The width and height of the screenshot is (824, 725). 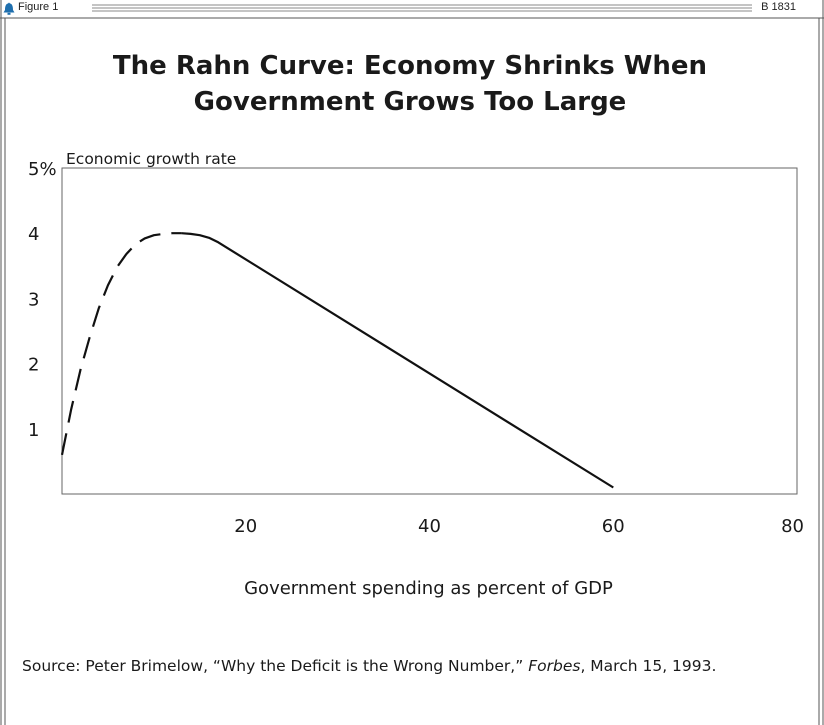 I want to click on y-tick-label: 2, so click(x=33, y=365).